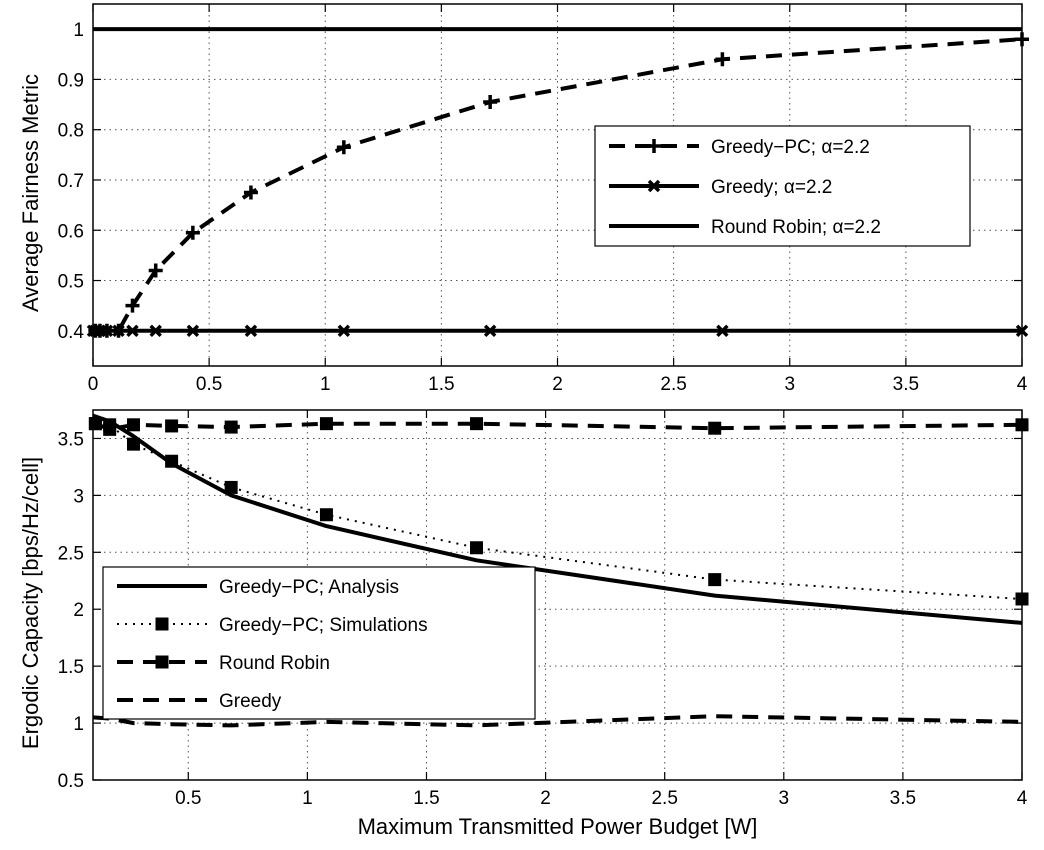 This screenshot has width=1044, height=850. What do you see at coordinates (903, 798) in the screenshot?
I see `capacity-x-tick-label: 3.5` at bounding box center [903, 798].